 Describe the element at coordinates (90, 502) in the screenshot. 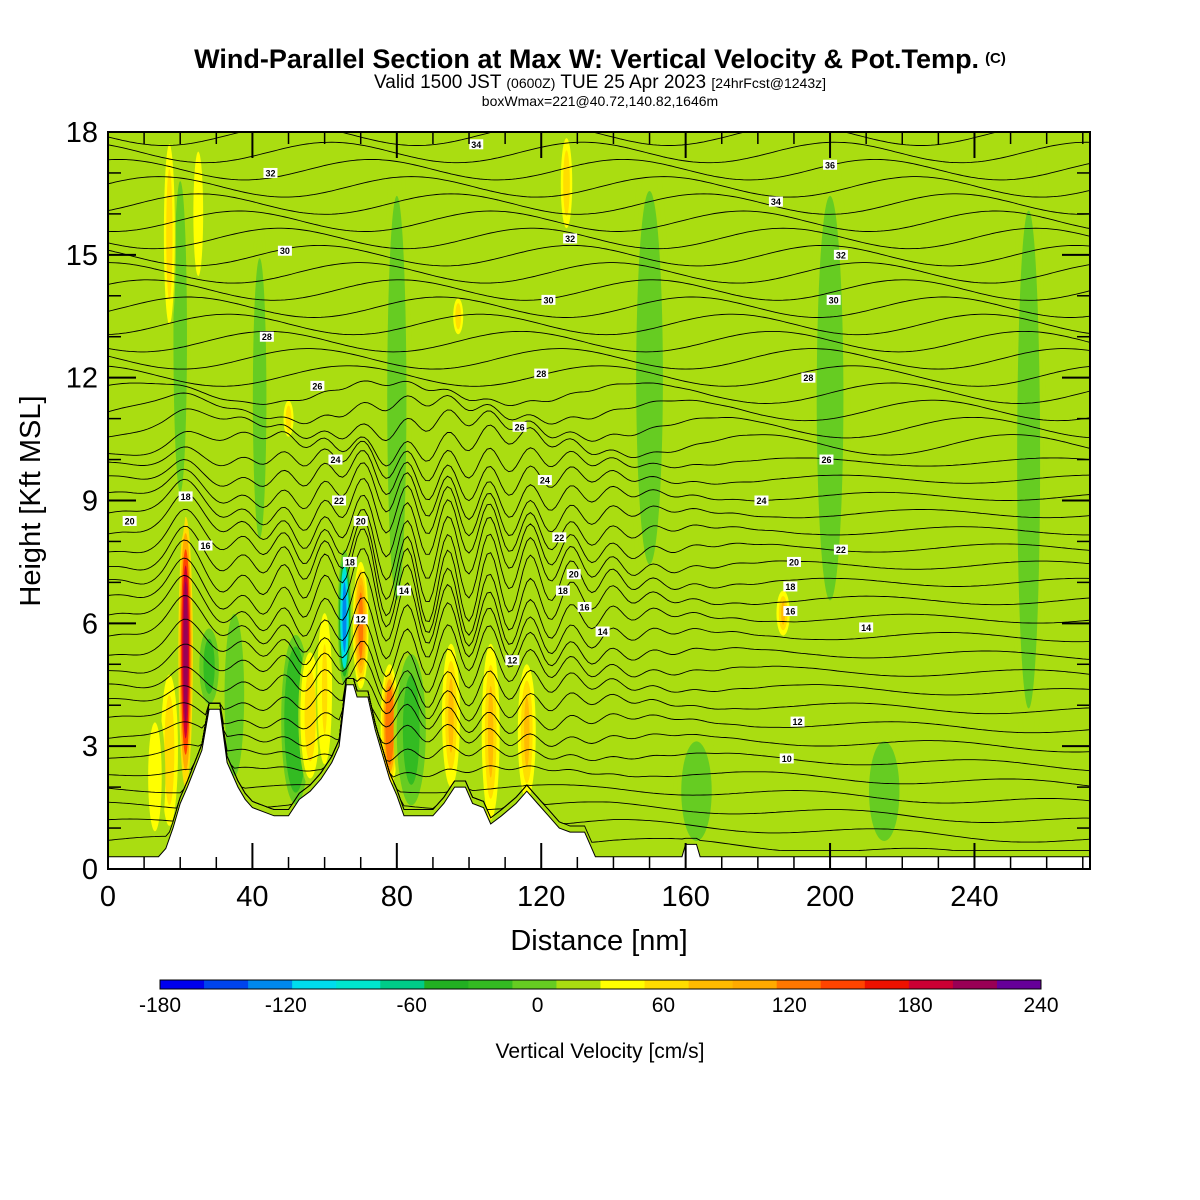

I see `y-tick-label: 9` at that location.